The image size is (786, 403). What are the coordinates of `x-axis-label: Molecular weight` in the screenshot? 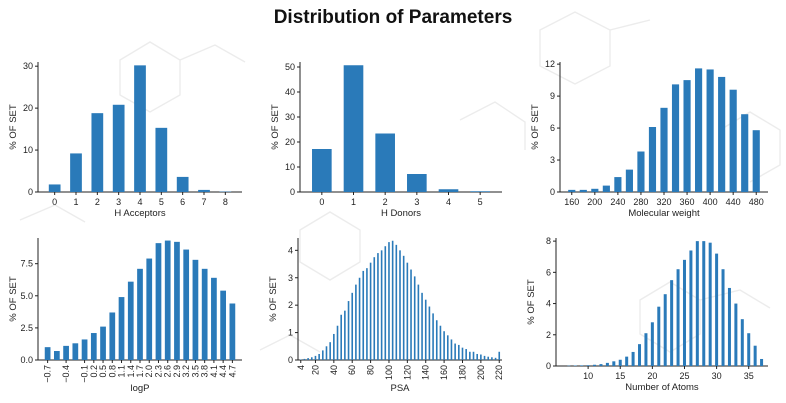 It's located at (664, 213).